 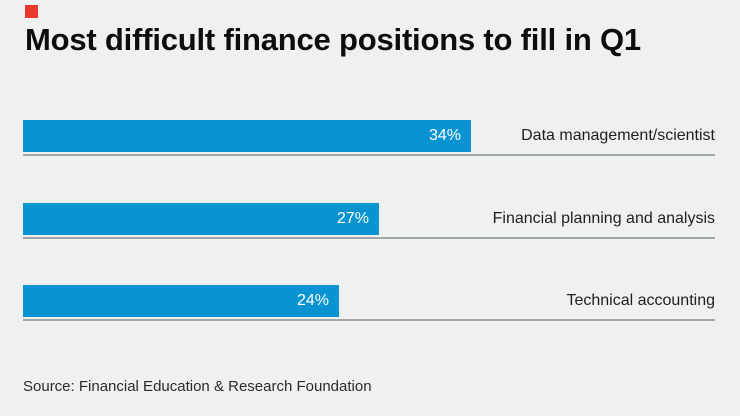 What do you see at coordinates (31, 11) in the screenshot?
I see `brand-mark-square` at bounding box center [31, 11].